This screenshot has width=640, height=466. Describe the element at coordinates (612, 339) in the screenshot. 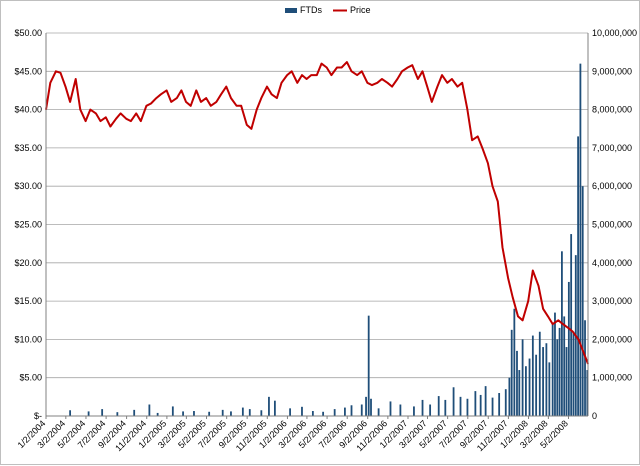

I see `right-tick-label: 2,000,000` at that location.